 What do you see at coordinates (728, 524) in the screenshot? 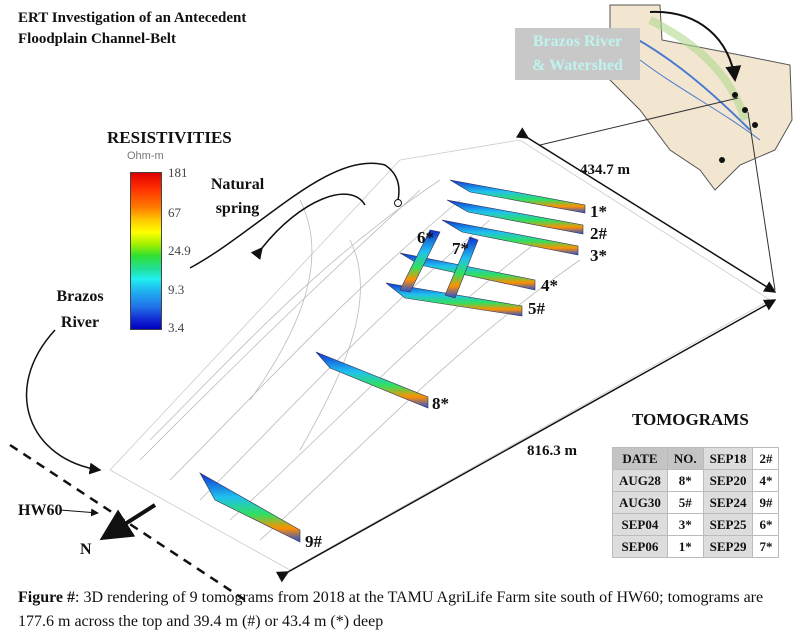
I see `table-cell: SEP25` at bounding box center [728, 524].